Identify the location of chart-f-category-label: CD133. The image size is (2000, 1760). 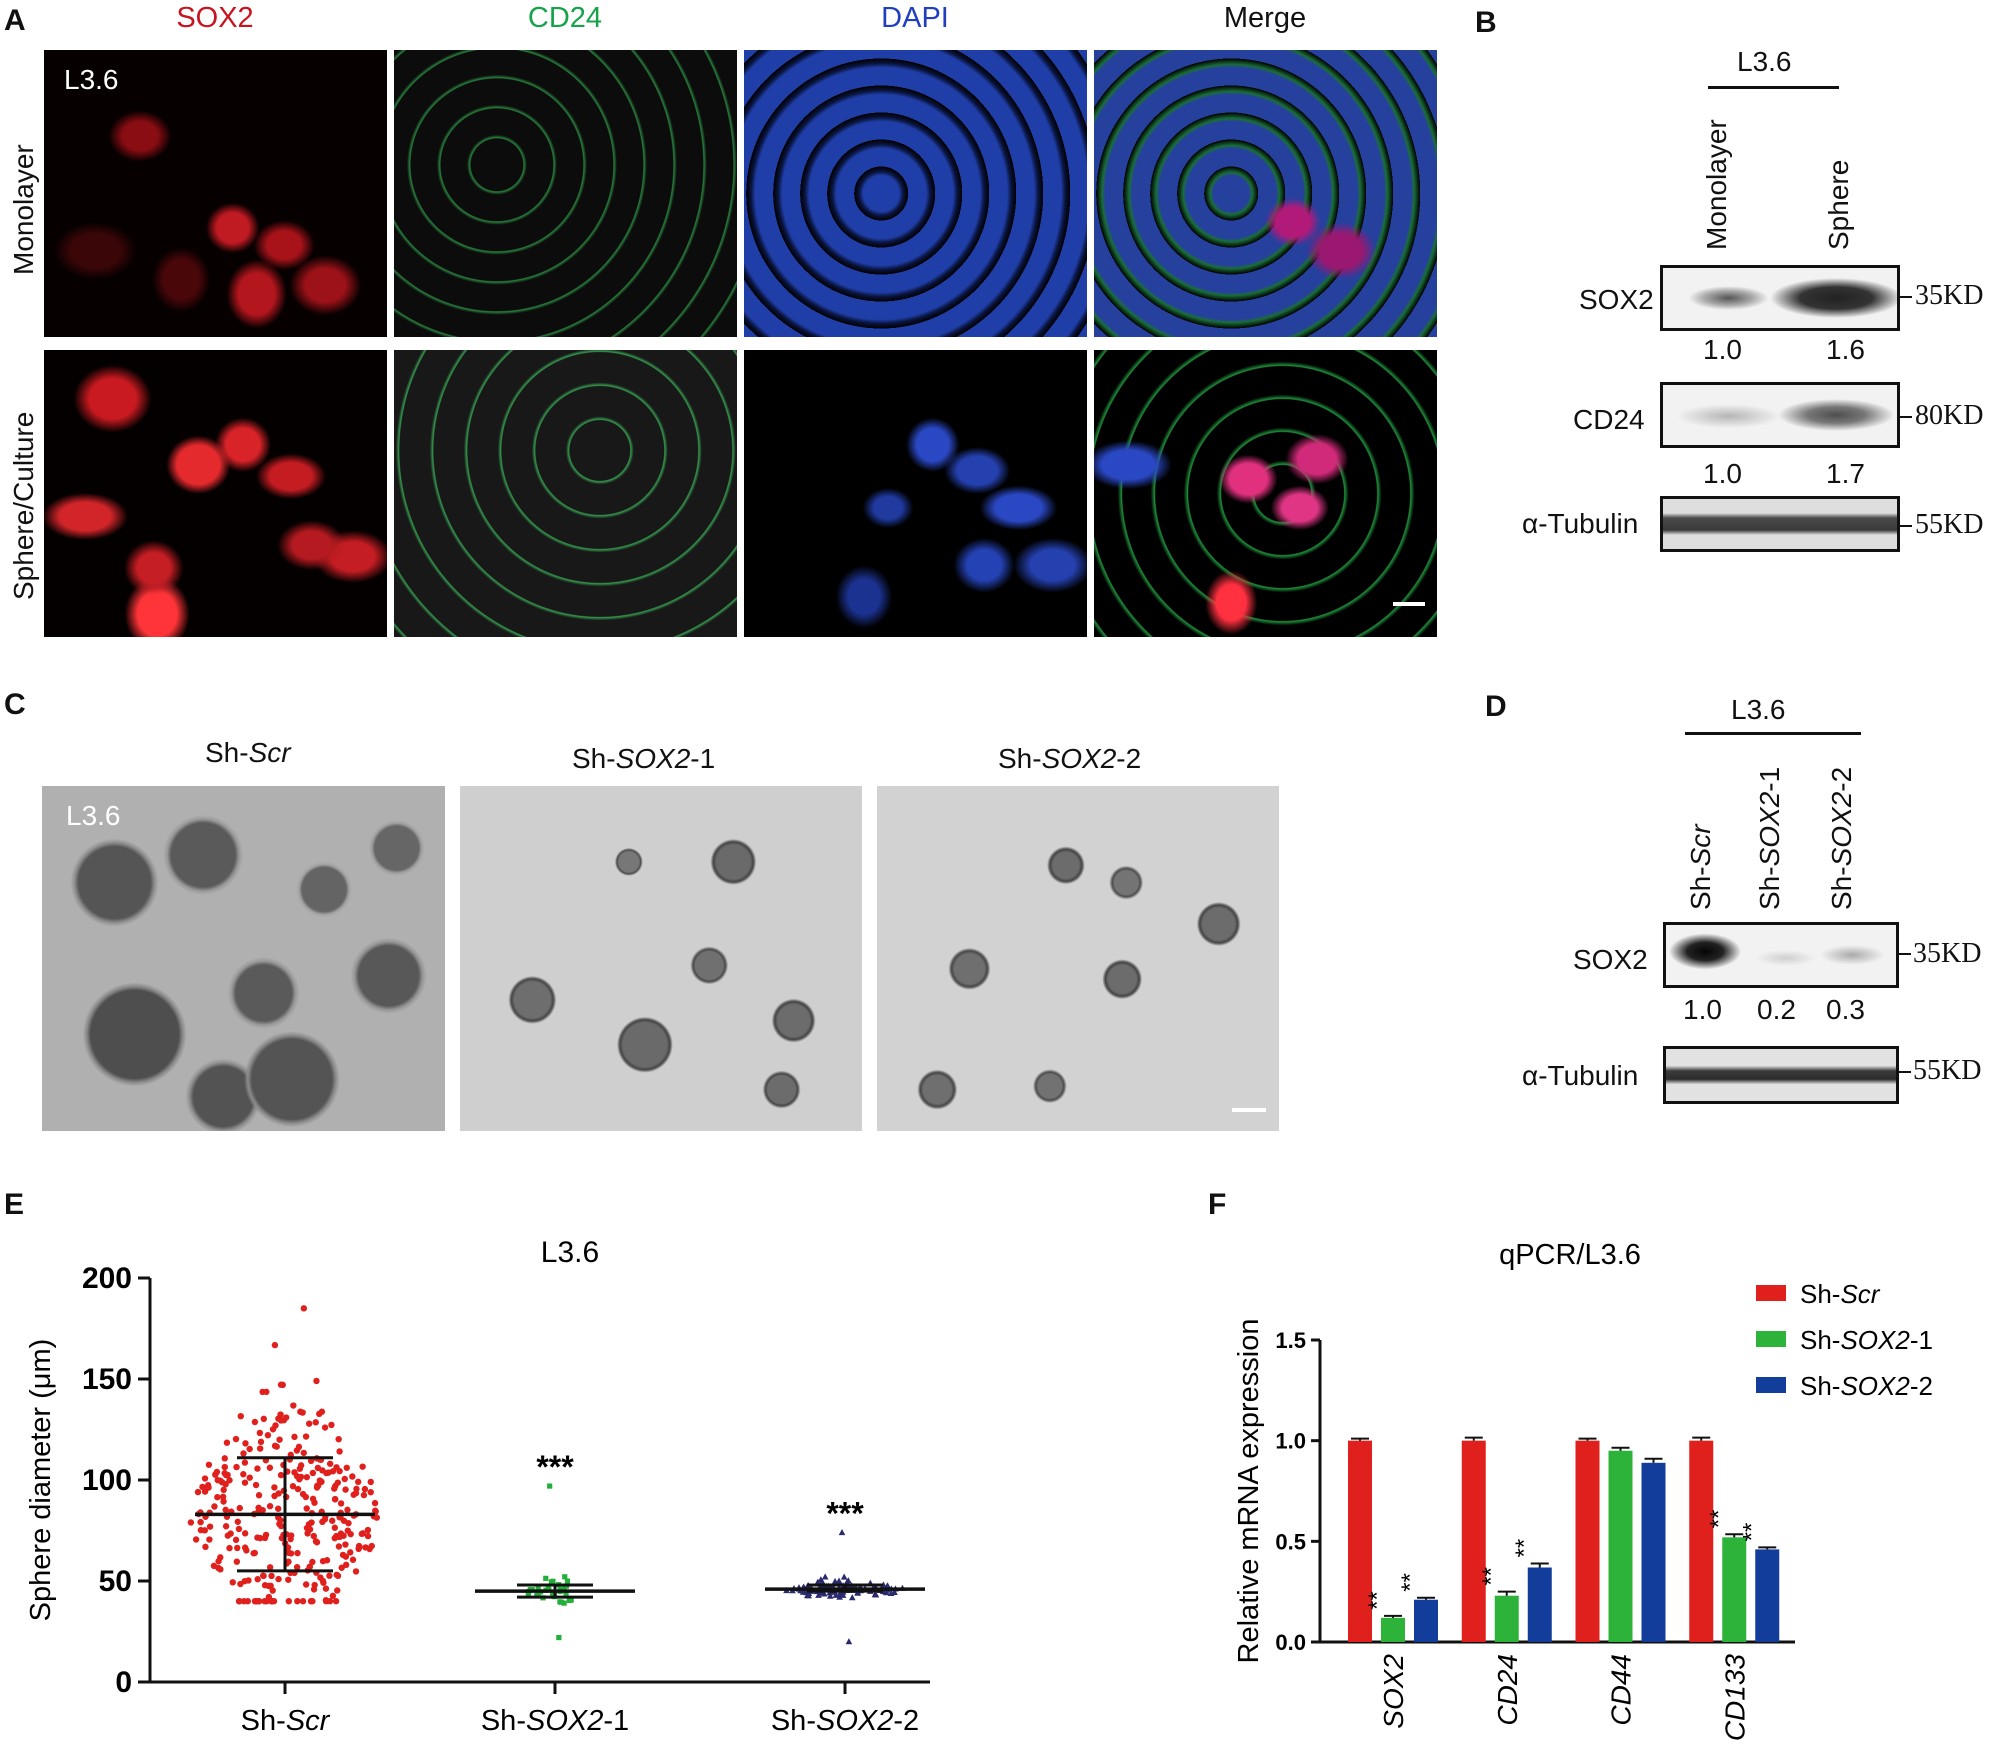
(1734, 1698).